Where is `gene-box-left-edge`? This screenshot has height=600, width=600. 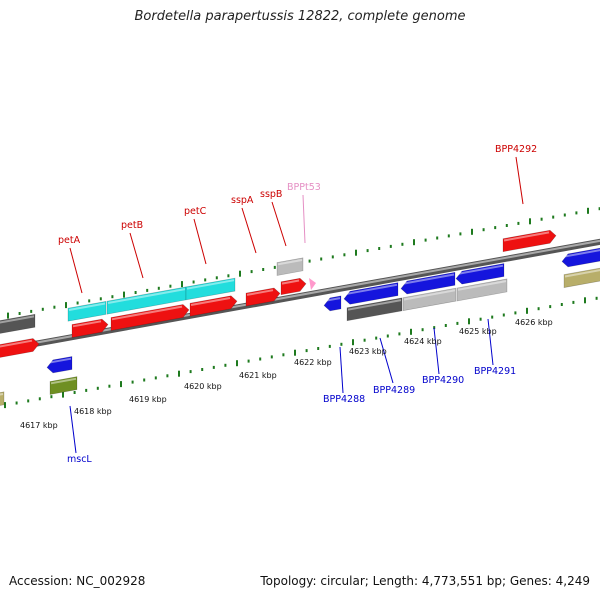
gene-box-left-edge is located at coordinates (2, 399).